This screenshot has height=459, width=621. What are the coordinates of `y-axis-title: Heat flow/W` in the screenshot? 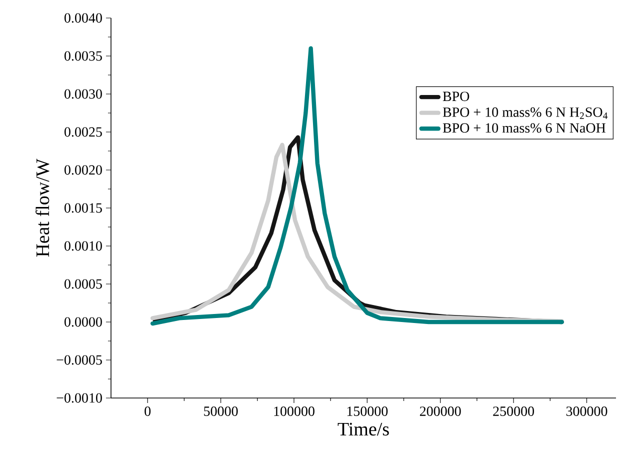 It's located at (43, 207).